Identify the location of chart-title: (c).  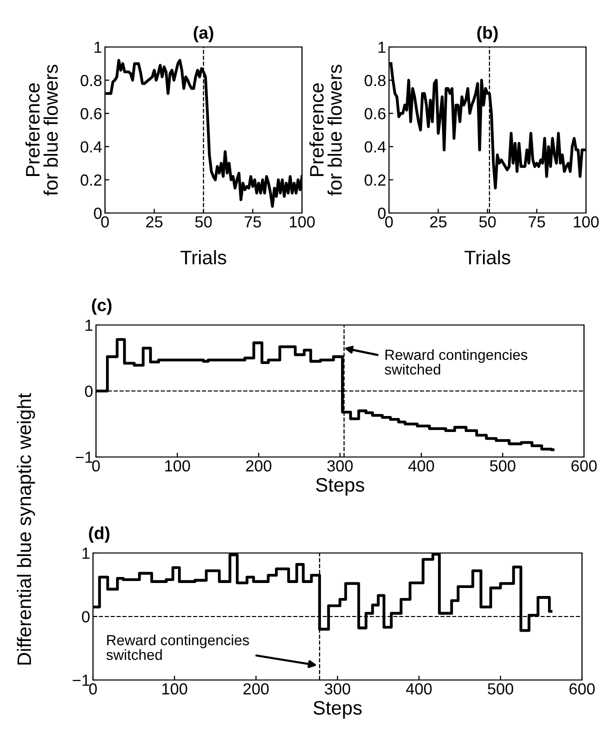
(102, 306).